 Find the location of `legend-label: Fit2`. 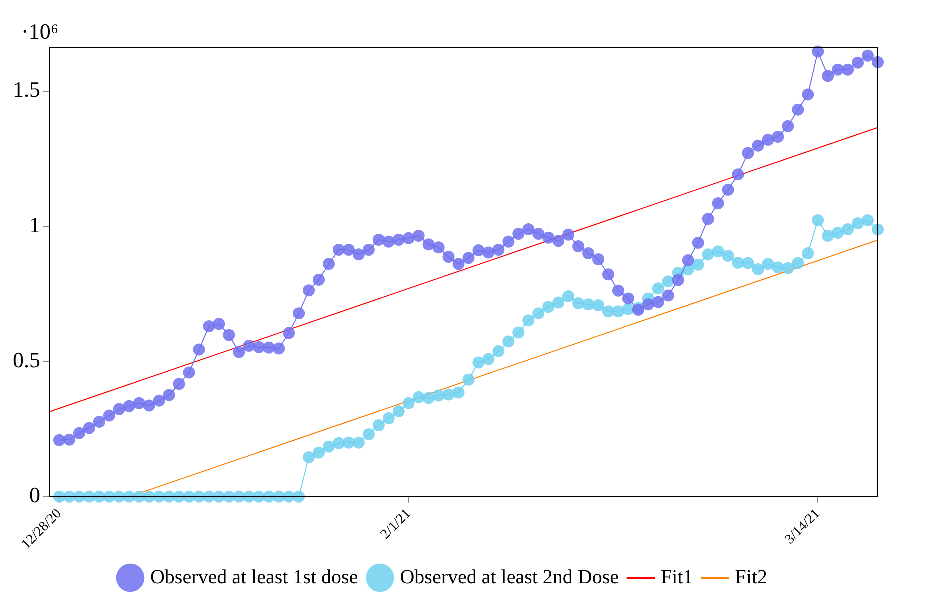

legend-label: Fit2 is located at coordinates (751, 577).